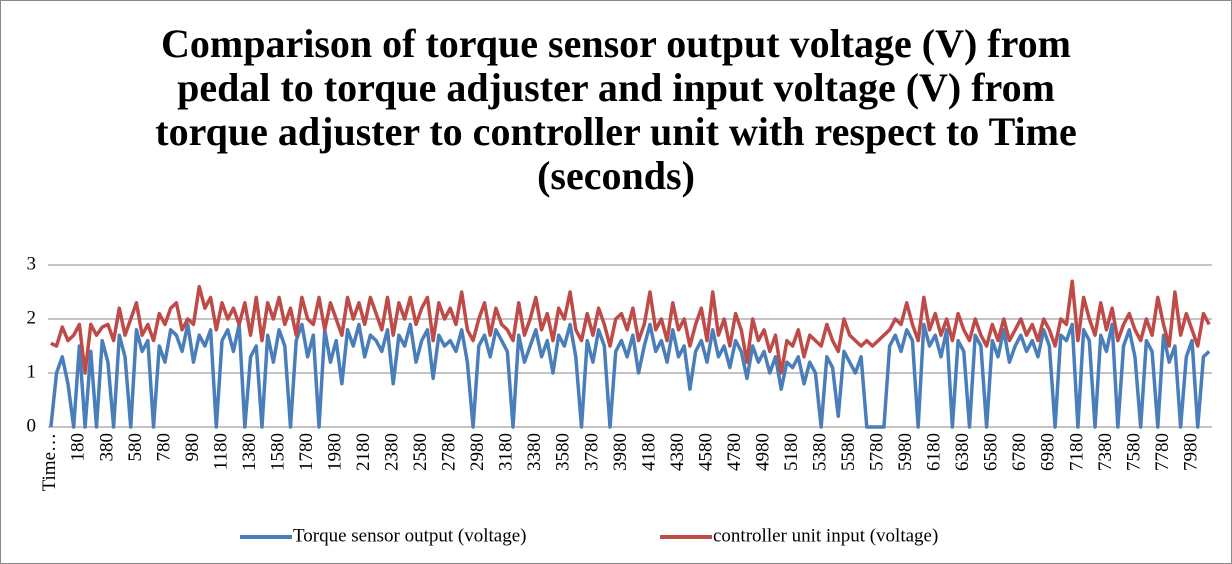 Image resolution: width=1232 pixels, height=564 pixels. Describe the element at coordinates (32, 425) in the screenshot. I see `y-tick-label: 0` at that location.